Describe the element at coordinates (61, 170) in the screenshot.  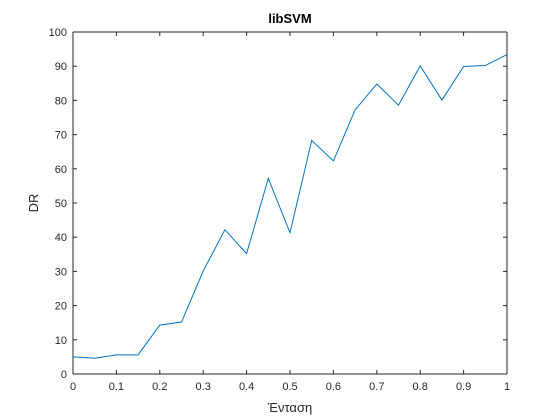
I see `y-tick-label: 60` at that location.